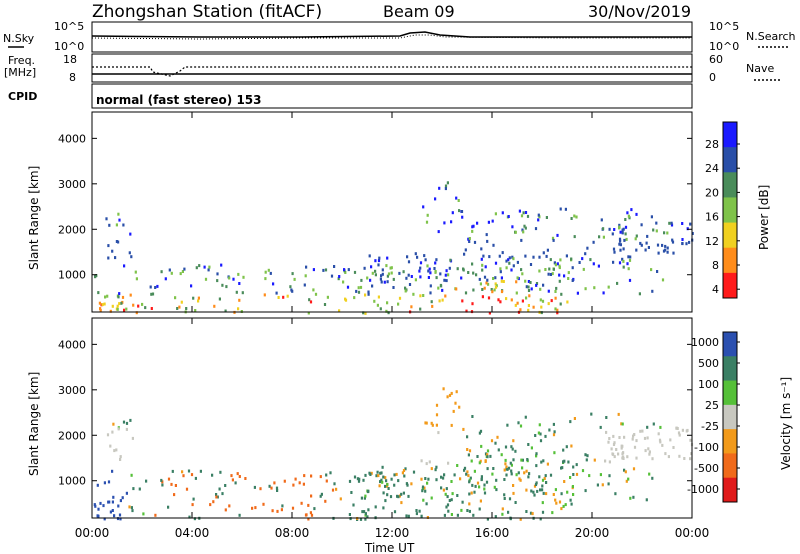 This screenshot has width=800, height=554. I want to click on y-tick-label: 4000, so click(72, 344).